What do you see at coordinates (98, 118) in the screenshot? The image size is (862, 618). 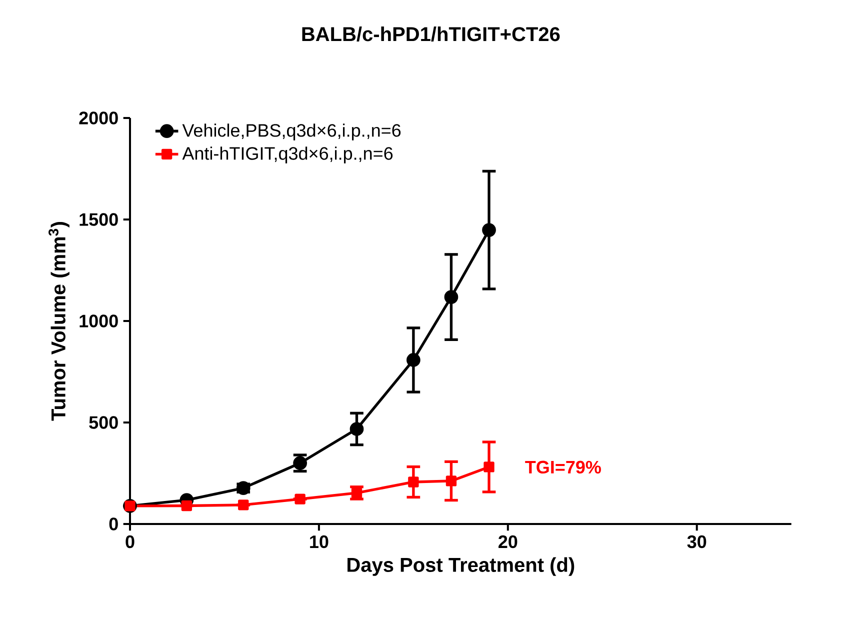 I see `y-tick-label: 2000` at bounding box center [98, 118].